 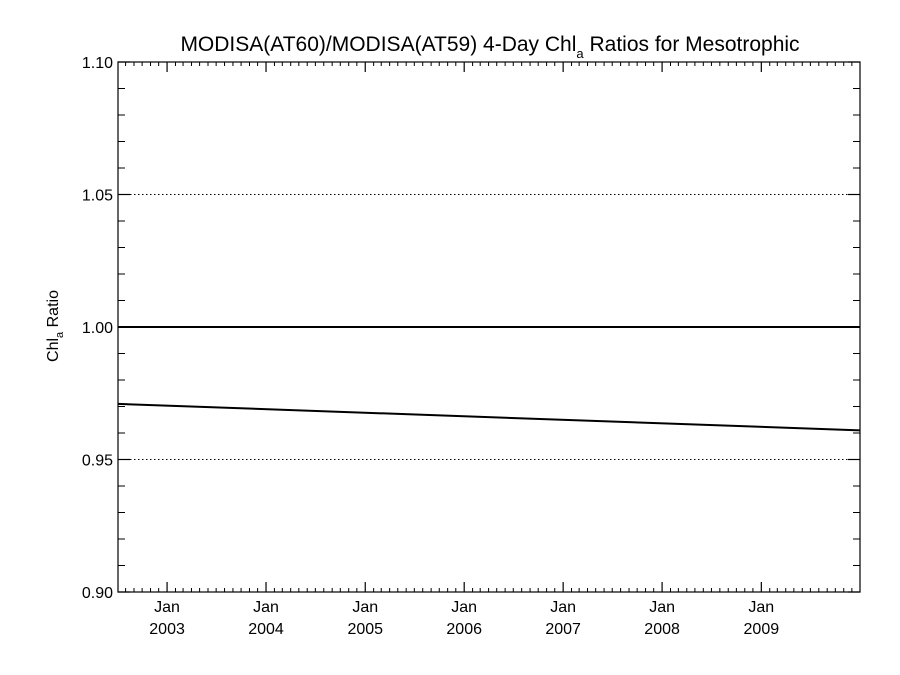 I want to click on chart-title-suffix: Ratios for Mesotrophic, so click(x=692, y=44).